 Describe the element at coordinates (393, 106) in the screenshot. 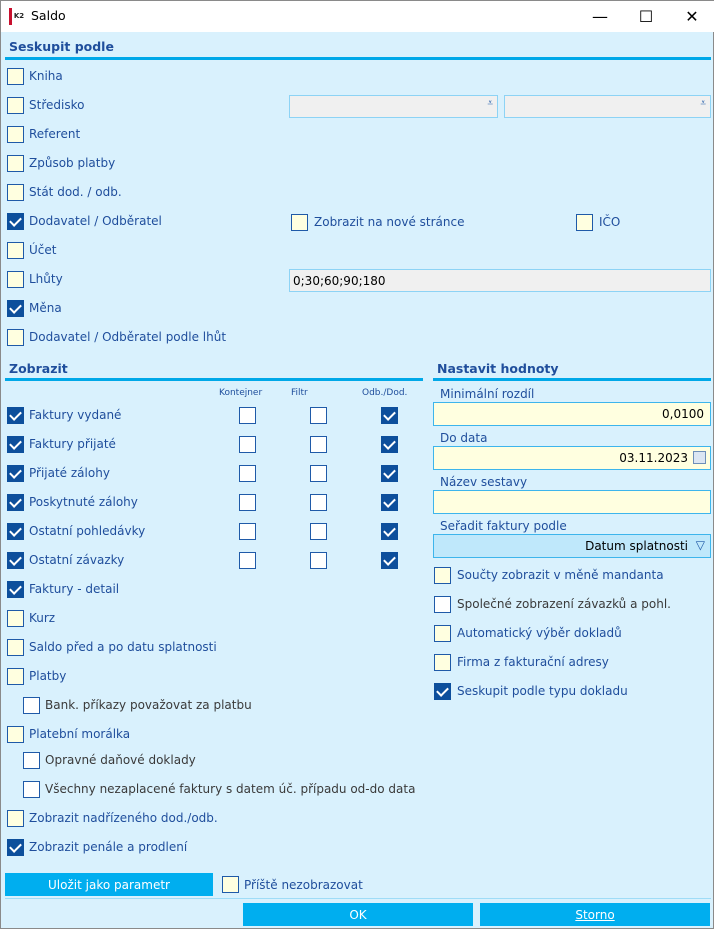

I see `stredisko-combo-1: ⩡` at that location.